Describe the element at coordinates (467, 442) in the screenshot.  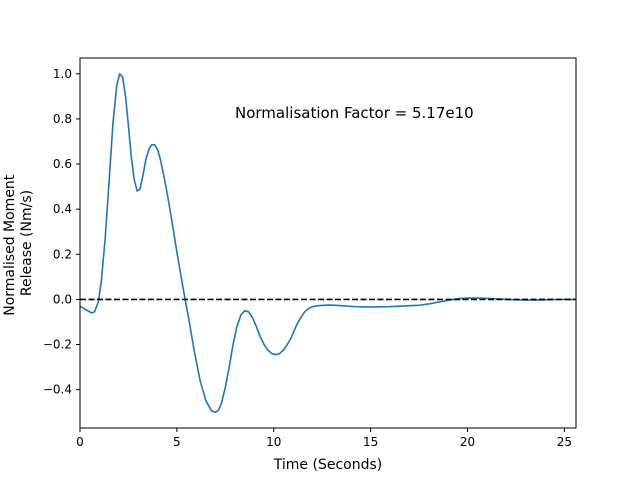
I see `x-tick-label: 20` at that location.